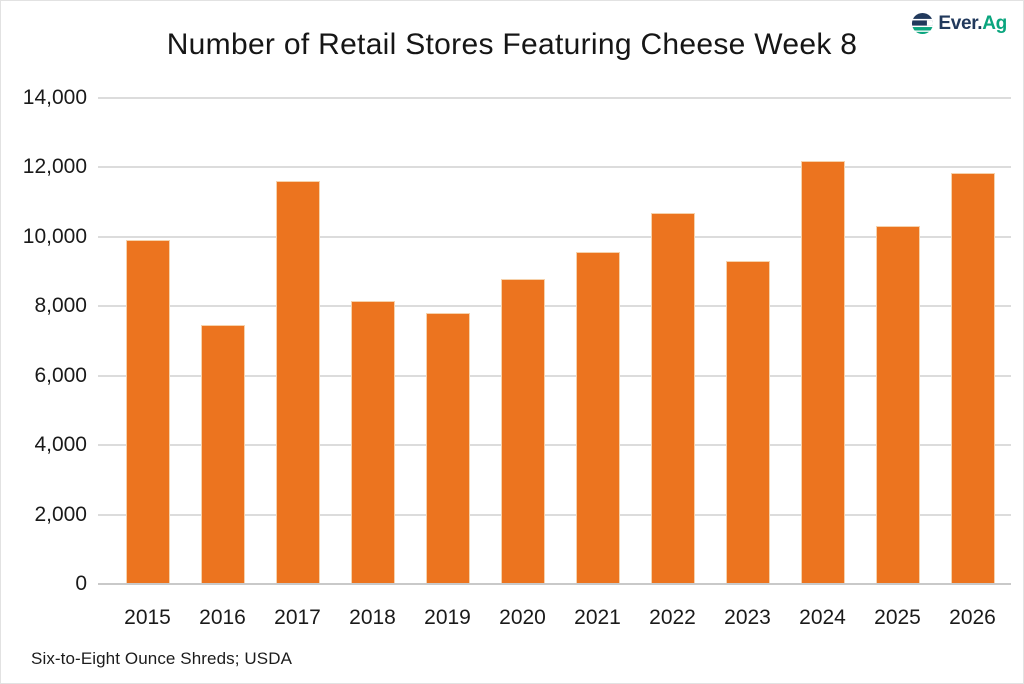 Image resolution: width=1024 pixels, height=684 pixels. I want to click on x-axis-tick-label: 2017, so click(297, 617).